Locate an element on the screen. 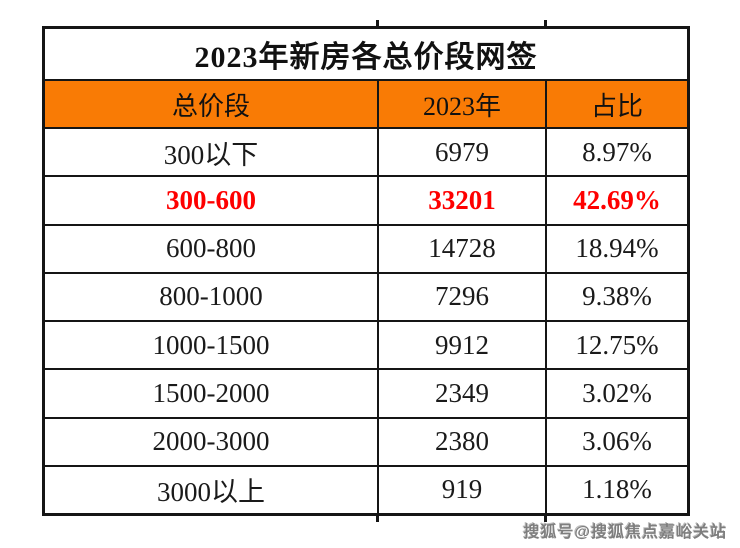  table-cell-range: 3000以上 is located at coordinates (211, 488).